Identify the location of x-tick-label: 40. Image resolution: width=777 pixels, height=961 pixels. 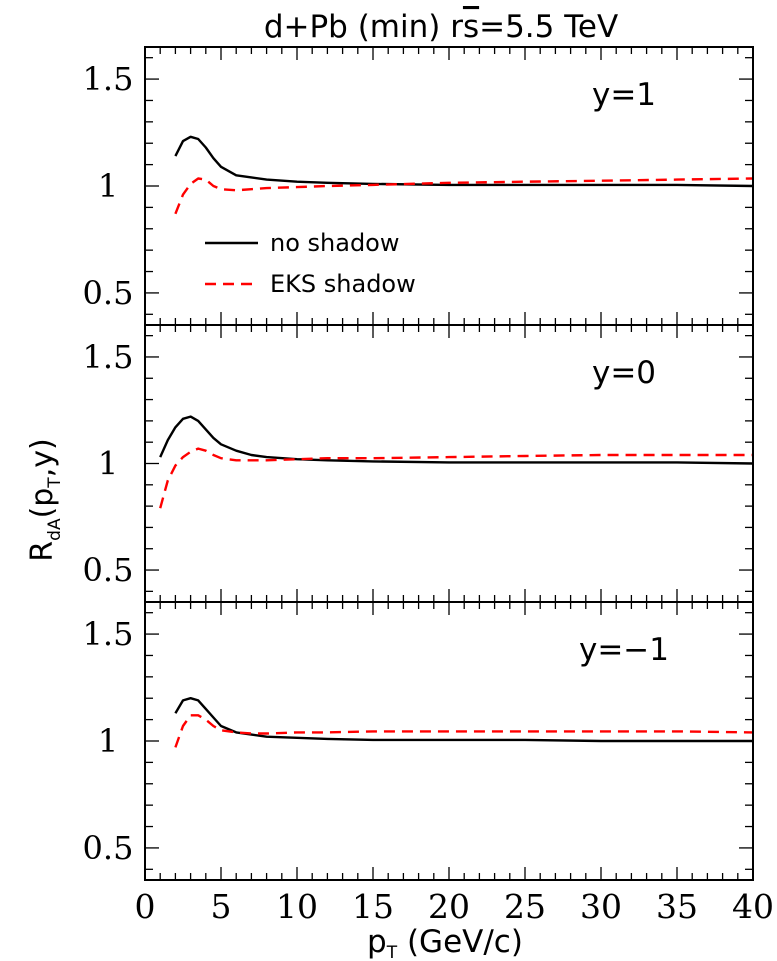
(753, 906).